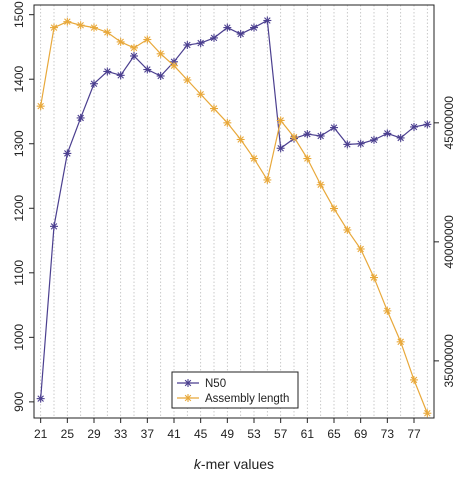 This screenshot has height=479, width=474. I want to click on y-right-tick-label: 40000000, so click(449, 242).